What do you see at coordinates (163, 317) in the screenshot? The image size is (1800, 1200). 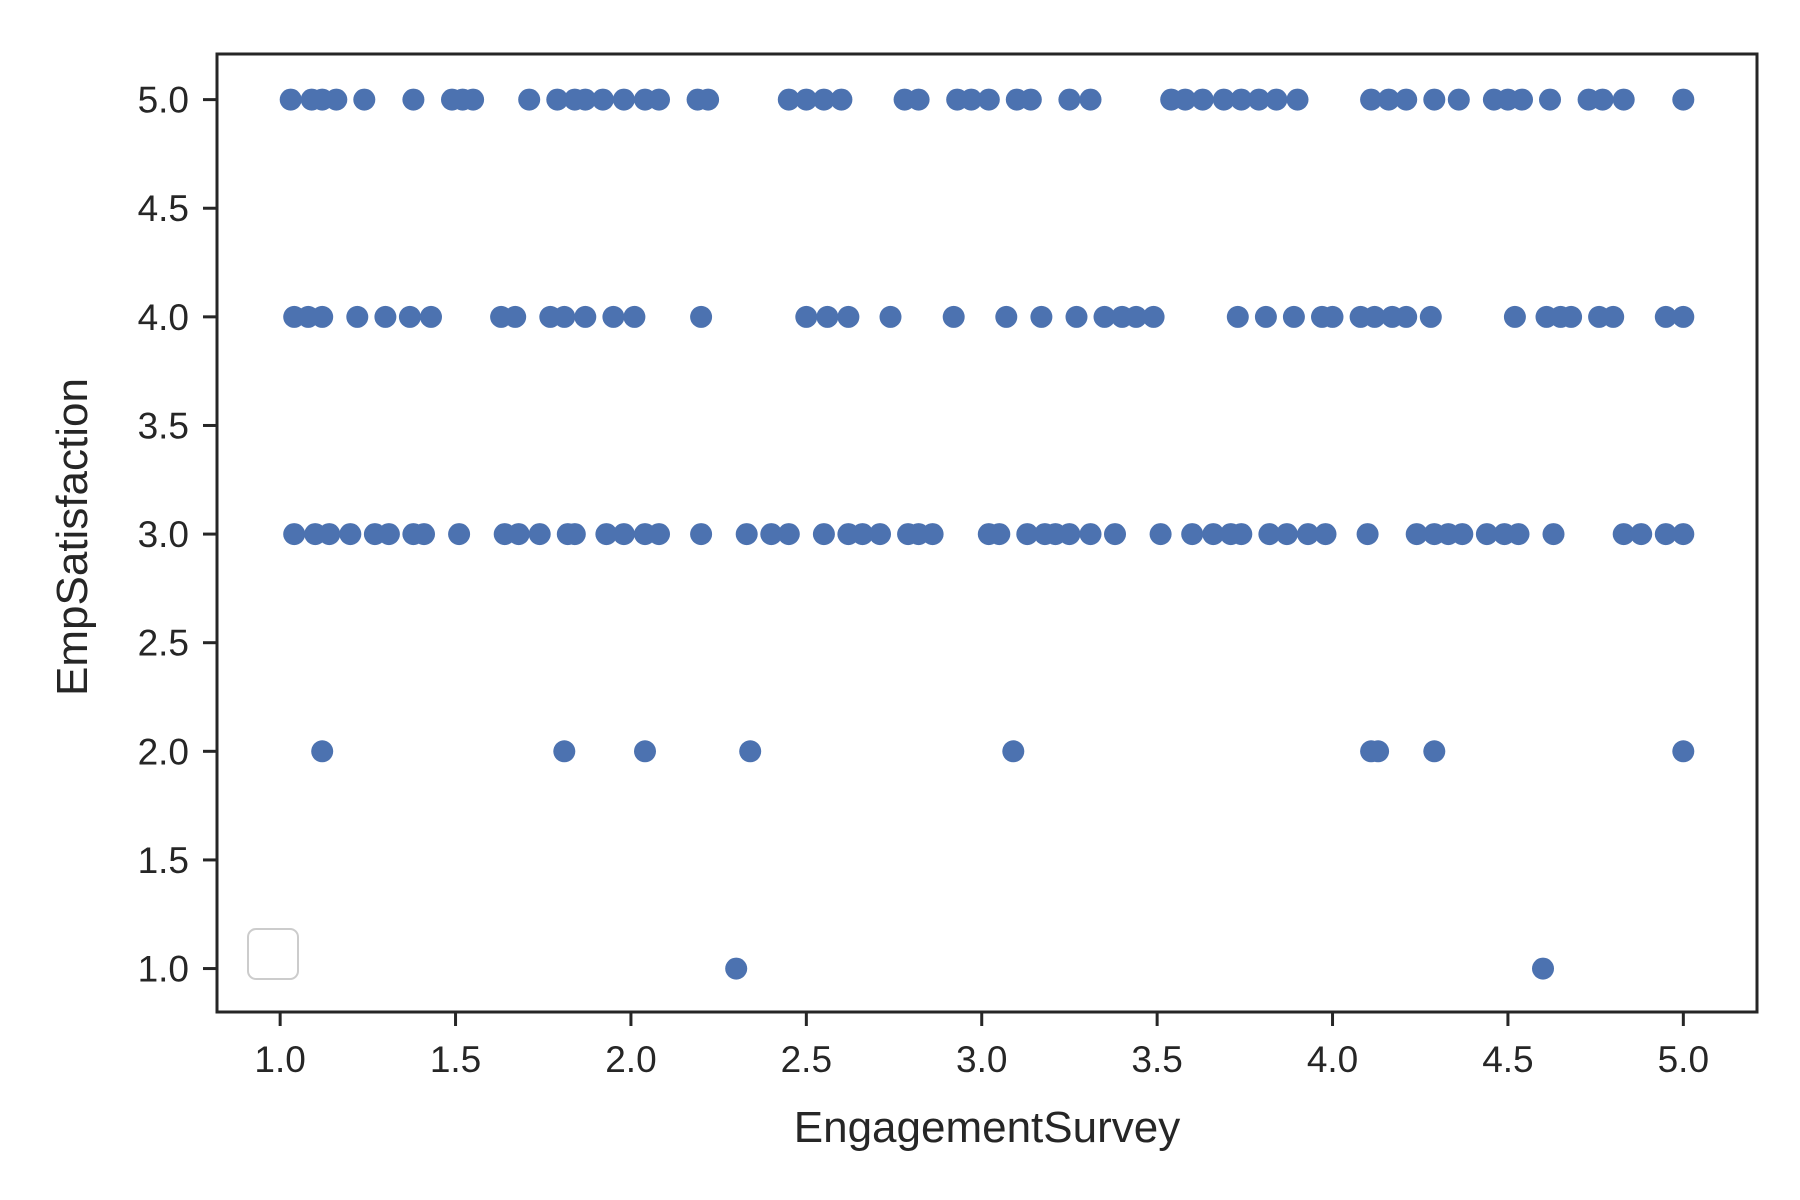 I see `y-tick-label: 4.0` at bounding box center [163, 317].